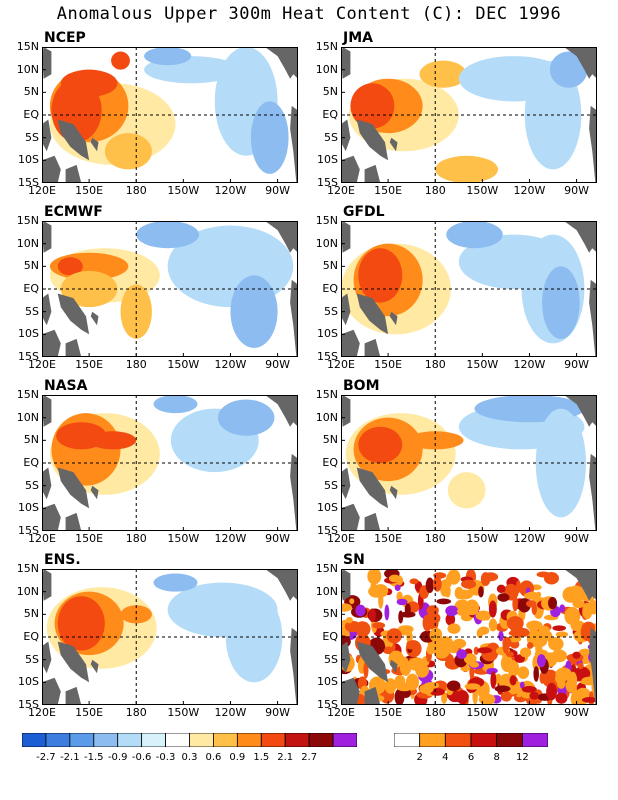  Describe the element at coordinates (136, 712) in the screenshot. I see `longitude-label: 180` at that location.